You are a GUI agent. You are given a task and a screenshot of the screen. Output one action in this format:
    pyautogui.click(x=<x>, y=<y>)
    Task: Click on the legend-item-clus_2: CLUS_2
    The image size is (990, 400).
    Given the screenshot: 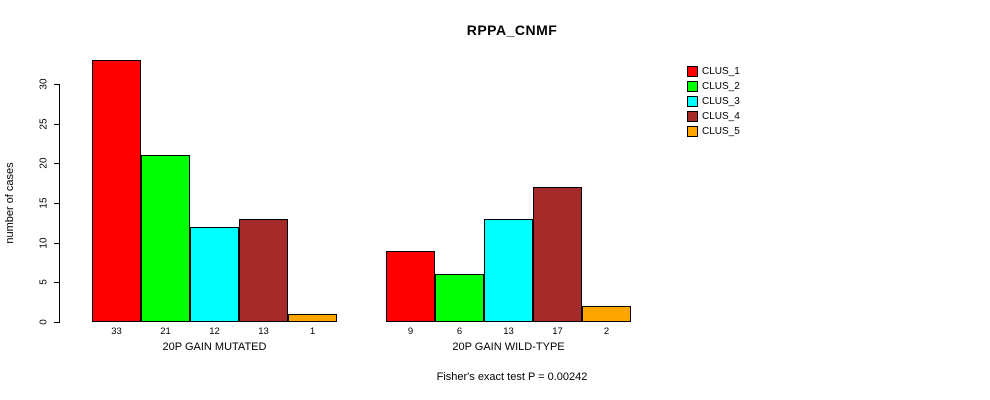 What is the action you would take?
    pyautogui.click(x=713, y=86)
    